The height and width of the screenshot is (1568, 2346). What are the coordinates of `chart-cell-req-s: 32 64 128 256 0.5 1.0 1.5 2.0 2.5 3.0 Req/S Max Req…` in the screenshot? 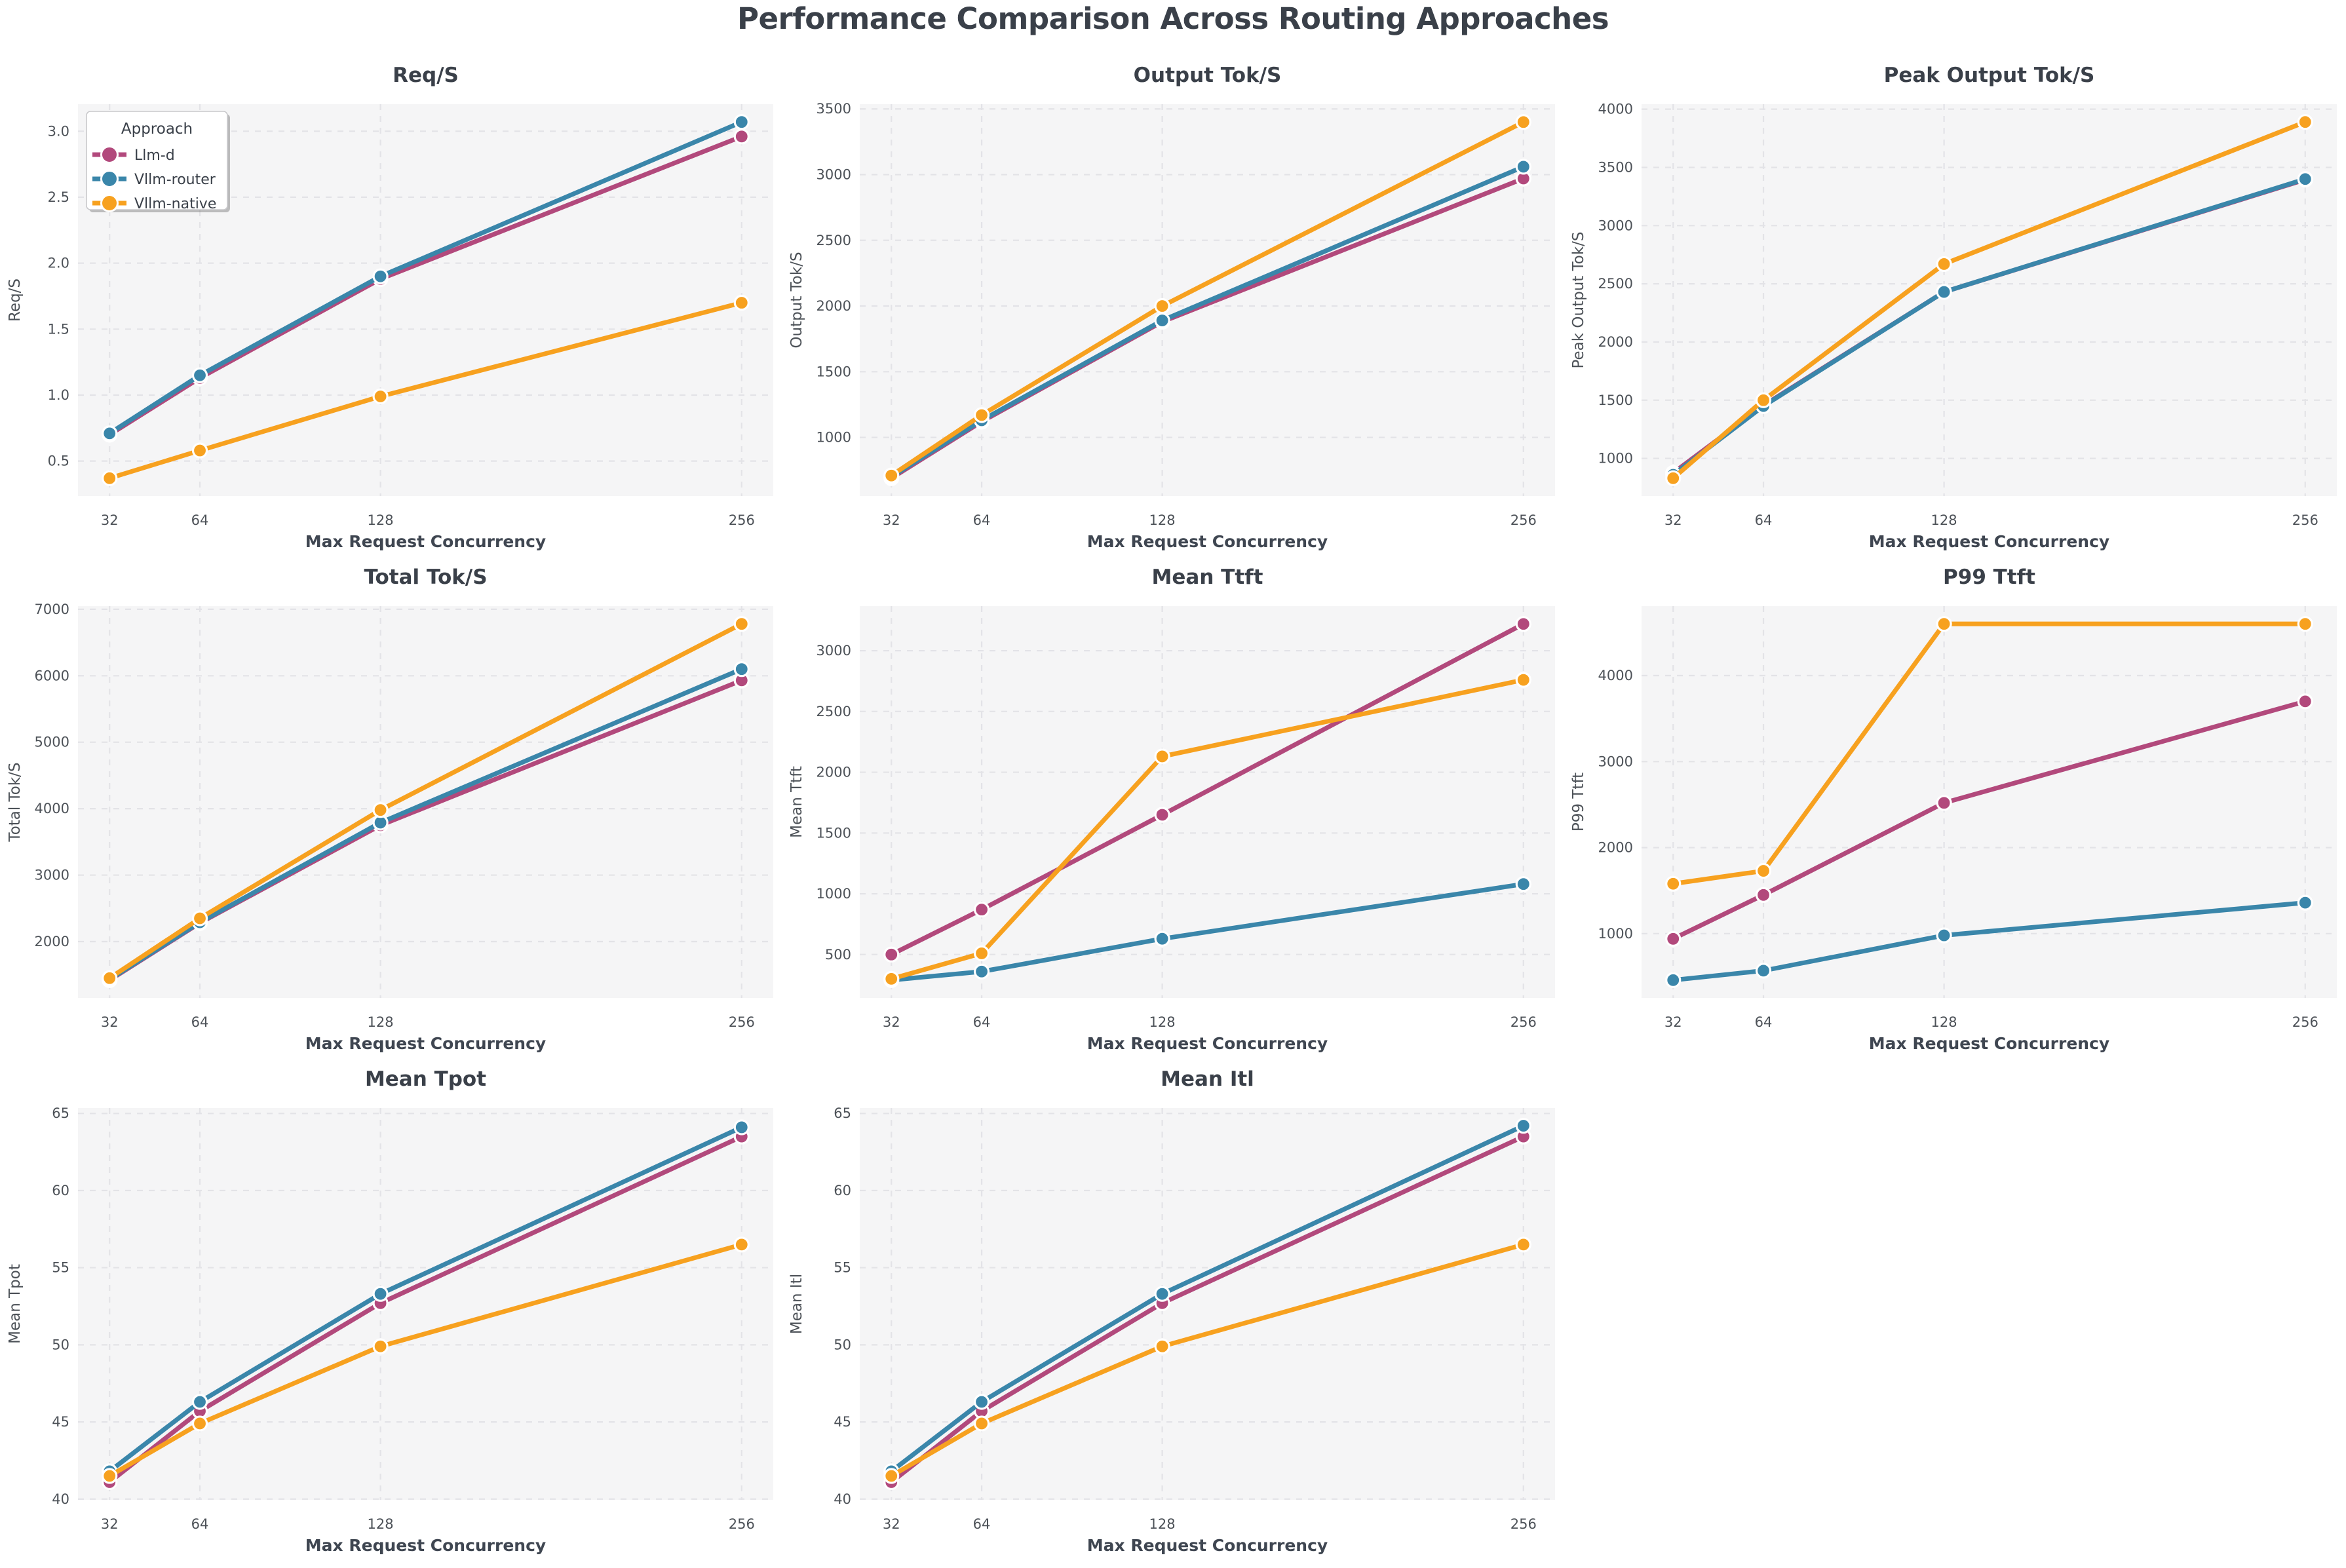 It's located at (391, 300).